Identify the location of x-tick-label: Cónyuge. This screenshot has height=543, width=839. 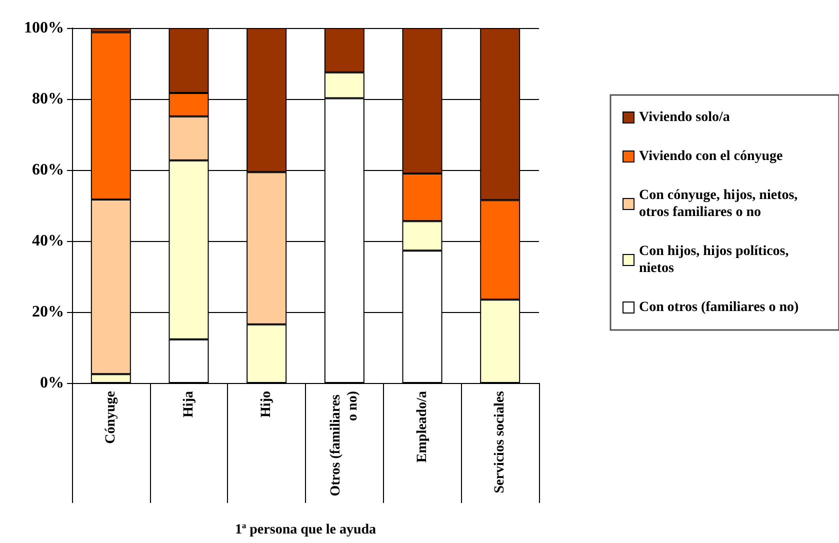
(110, 417).